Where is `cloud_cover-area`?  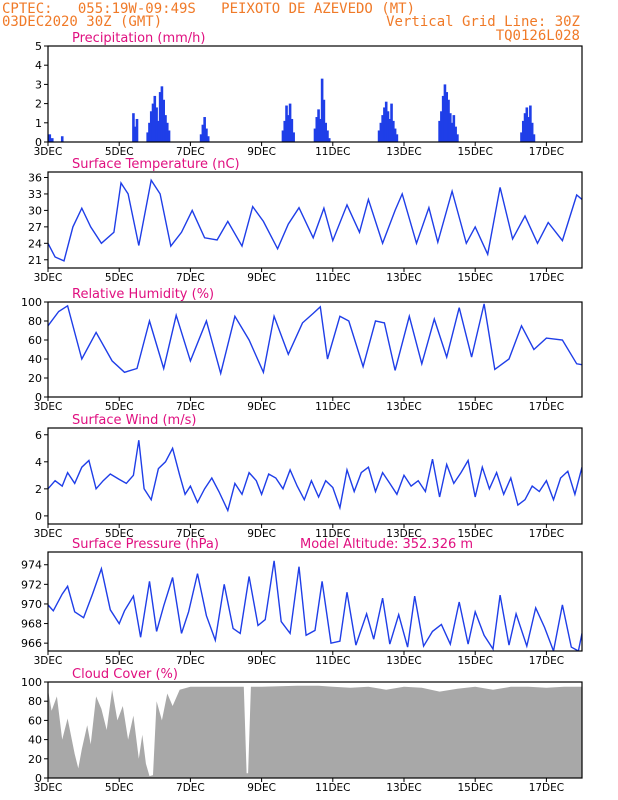 cloud_cover-area is located at coordinates (315, 731).